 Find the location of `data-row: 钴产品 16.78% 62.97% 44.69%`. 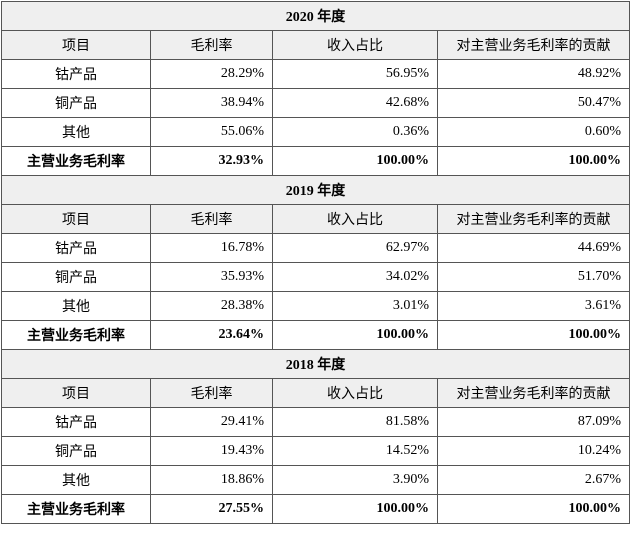

data-row: 钴产品 16.78% 62.97% 44.69% is located at coordinates (315, 248).